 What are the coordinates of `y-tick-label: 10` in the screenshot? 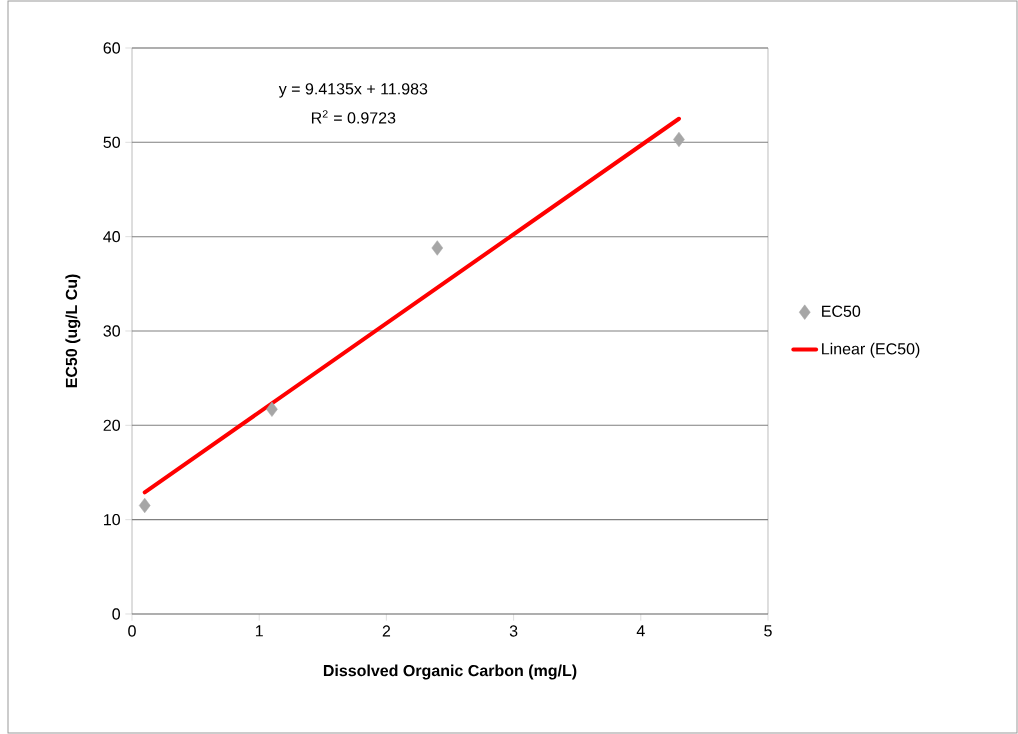 It's located at (112, 520).